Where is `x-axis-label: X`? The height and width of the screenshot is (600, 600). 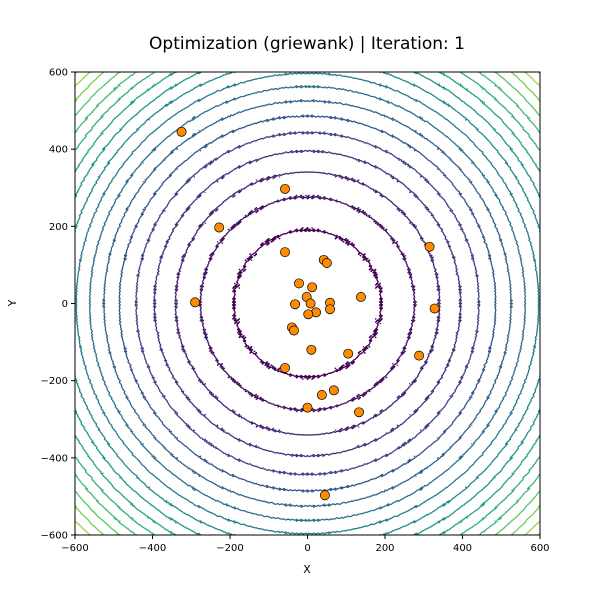
x-axis-label: X is located at coordinates (307, 569).